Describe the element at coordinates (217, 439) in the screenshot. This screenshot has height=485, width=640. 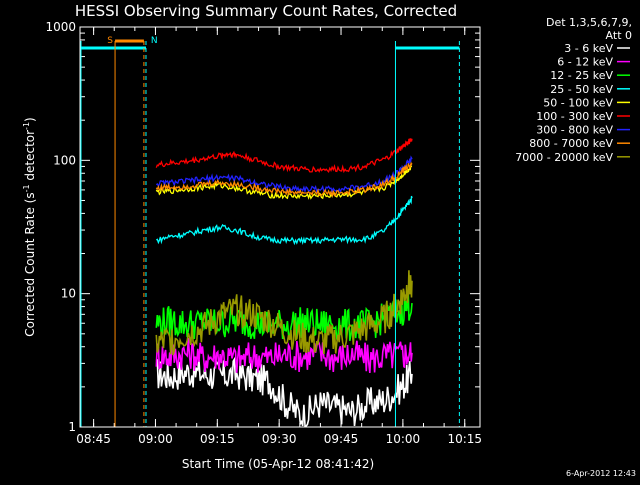
I see `x-tick-label: 09:15` at that location.